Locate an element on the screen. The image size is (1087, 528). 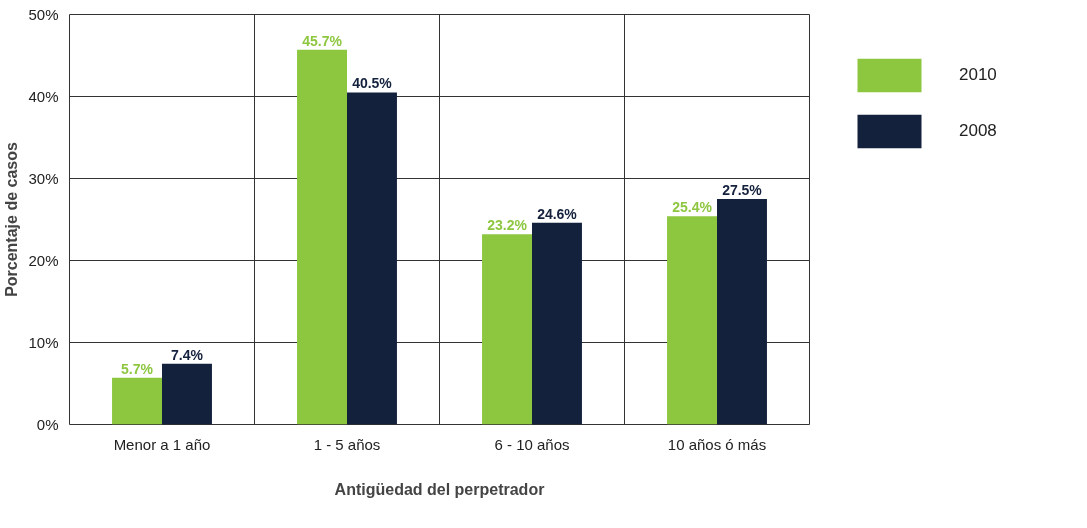
y-tick-label: 30% is located at coordinates (43, 178).